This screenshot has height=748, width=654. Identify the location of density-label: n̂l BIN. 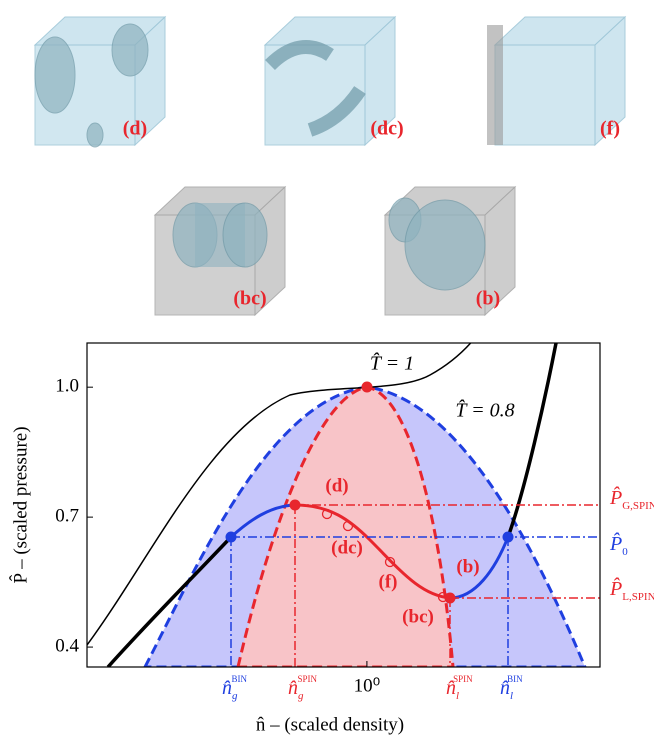
(511, 687).